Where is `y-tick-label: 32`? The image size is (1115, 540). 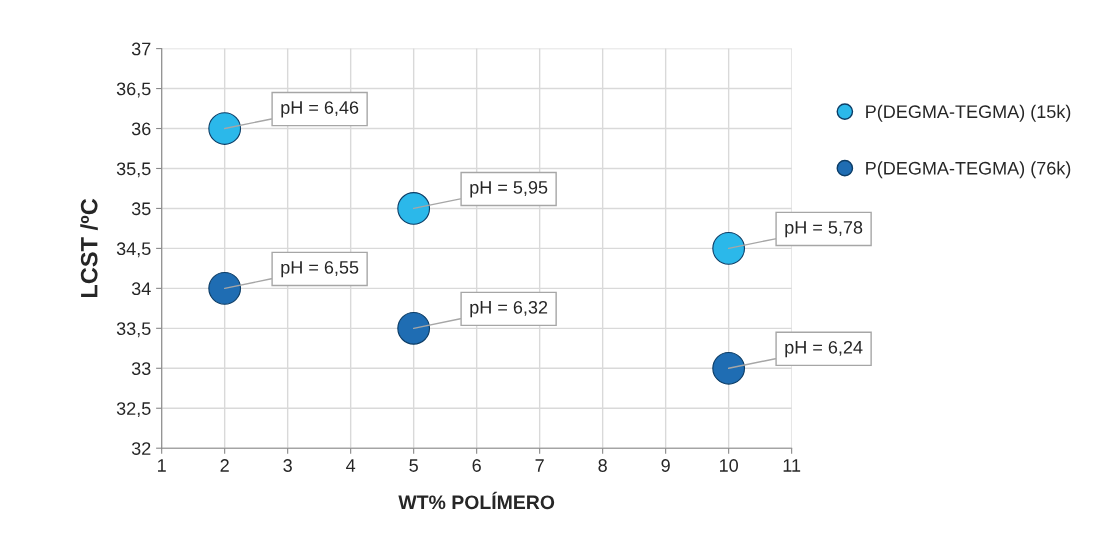
y-tick-label: 32 is located at coordinates (141, 448).